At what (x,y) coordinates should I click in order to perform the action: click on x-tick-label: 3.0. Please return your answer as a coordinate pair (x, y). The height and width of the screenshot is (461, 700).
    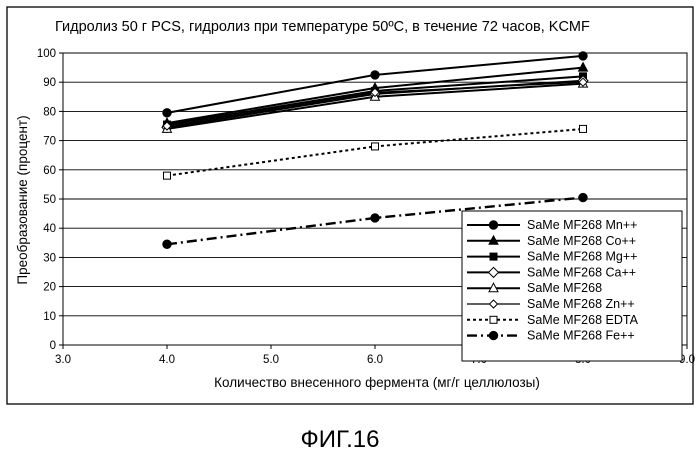
    Looking at the image, I should click on (63, 360).